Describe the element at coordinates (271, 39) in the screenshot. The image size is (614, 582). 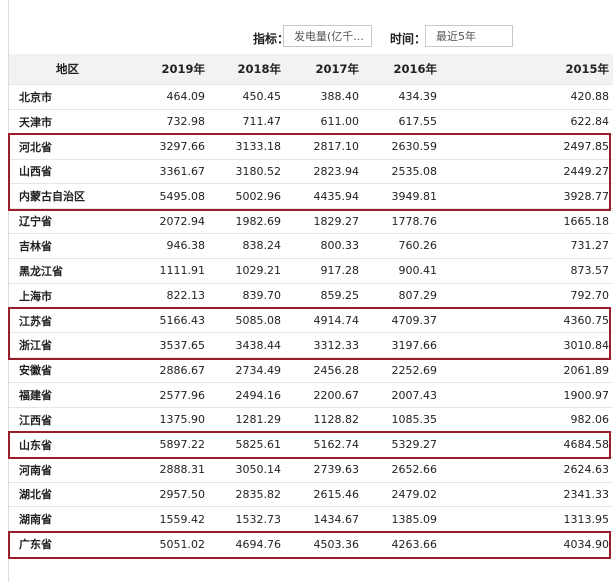
I see `indicator-label: 指标：` at that location.